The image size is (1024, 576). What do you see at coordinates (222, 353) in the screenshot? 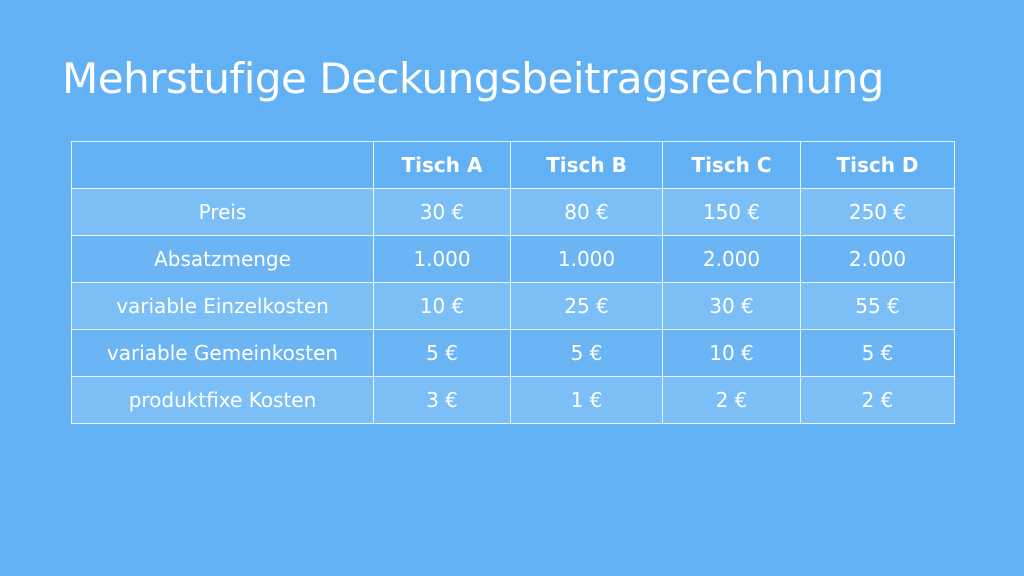
I see `row-label: variable Gemeinkosten` at bounding box center [222, 353].